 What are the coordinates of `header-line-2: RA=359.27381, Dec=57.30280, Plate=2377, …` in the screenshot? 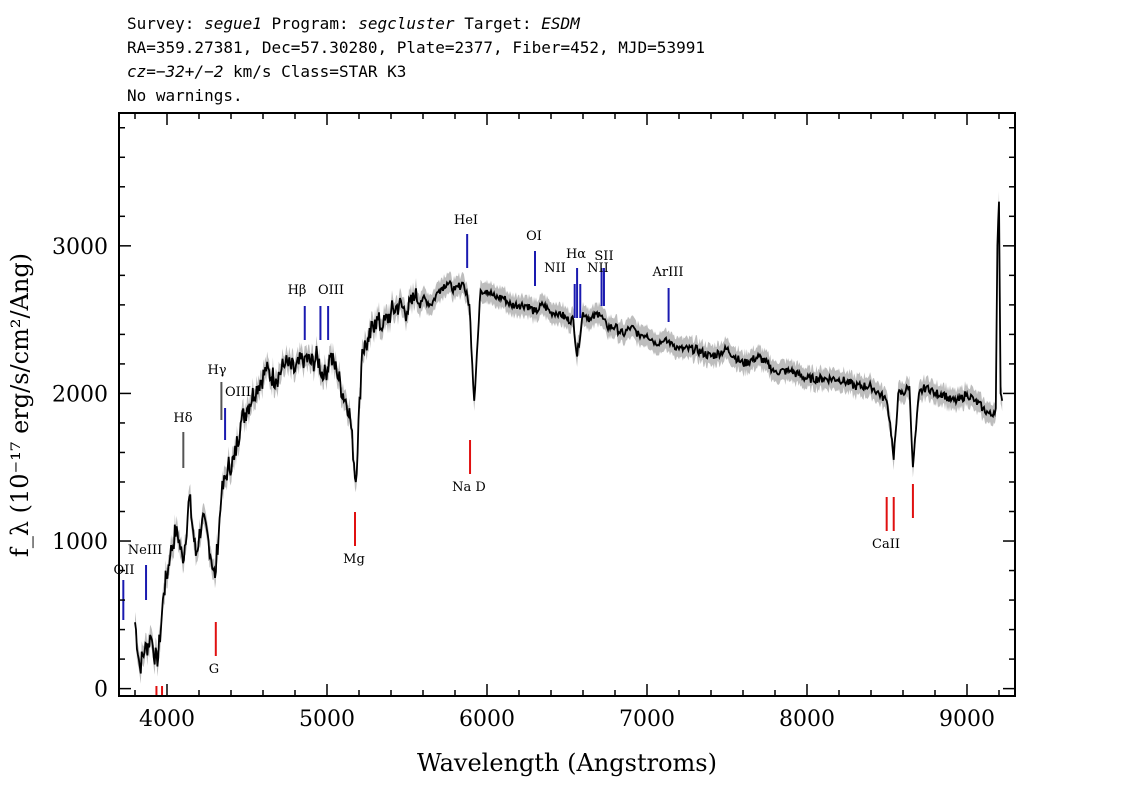 It's located at (416, 47).